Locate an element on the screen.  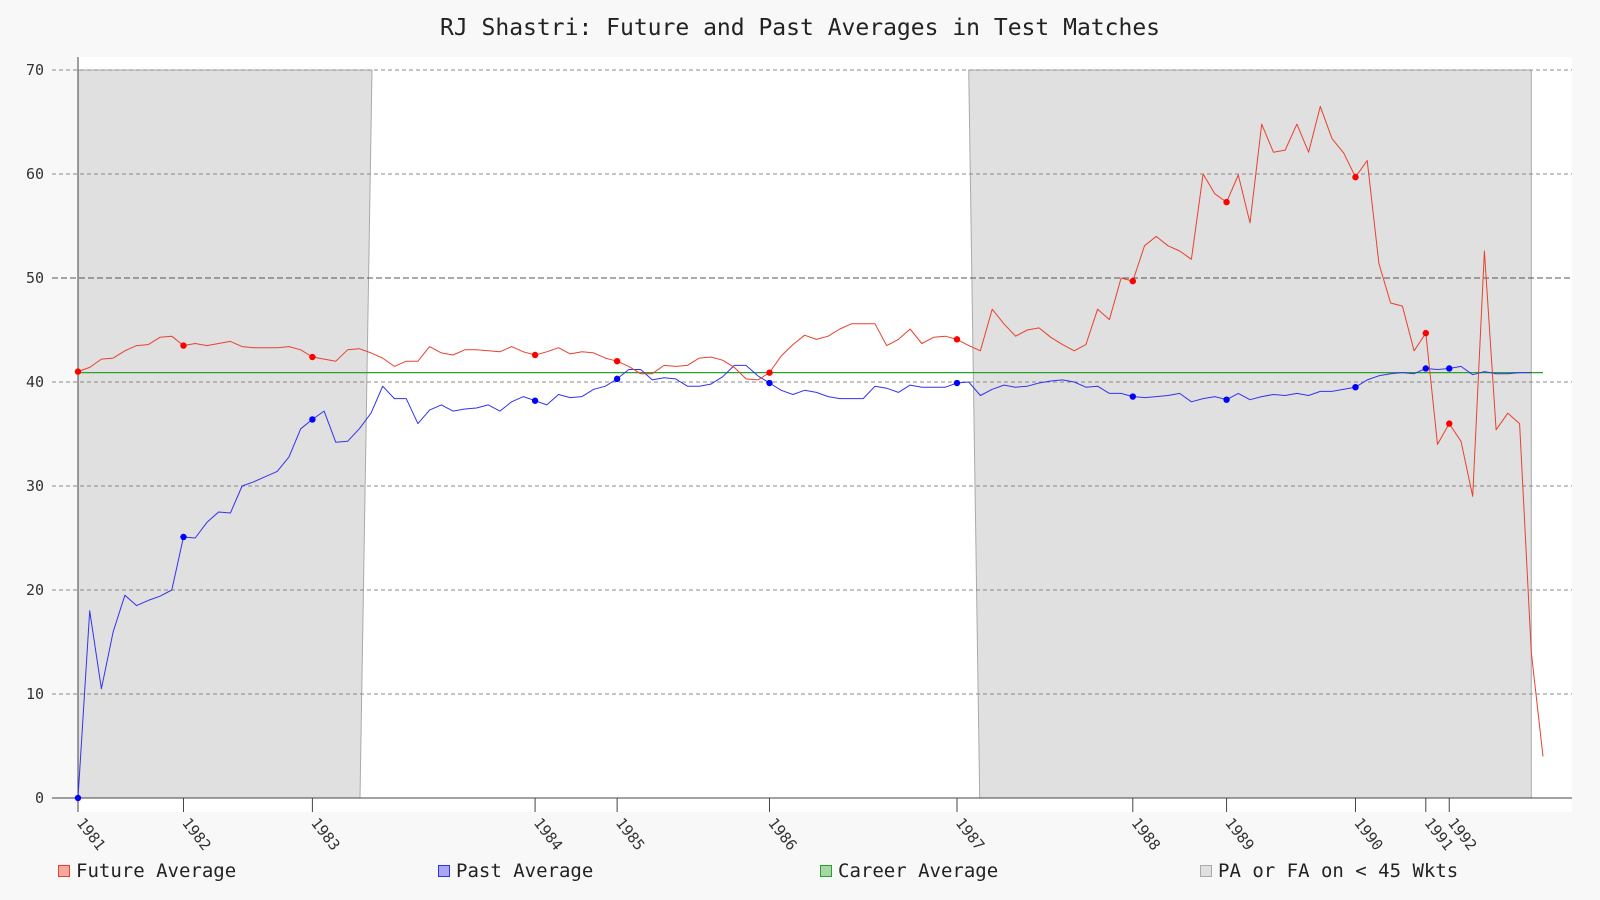
legend-item-past-average: Past Average is located at coordinates (515, 871).